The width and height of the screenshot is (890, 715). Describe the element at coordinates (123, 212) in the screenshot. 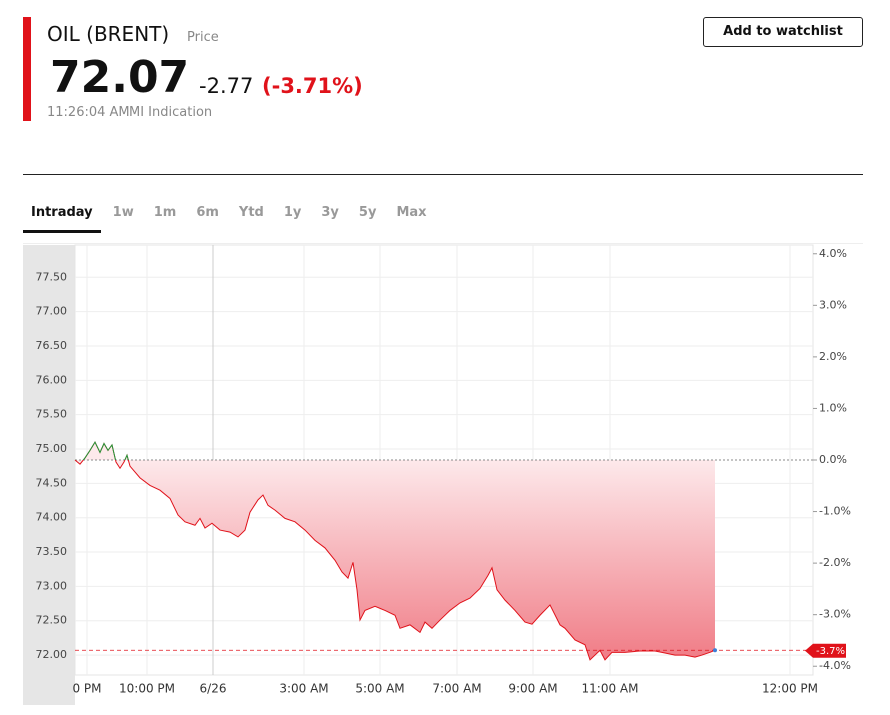

I see `tab: 1w` at that location.